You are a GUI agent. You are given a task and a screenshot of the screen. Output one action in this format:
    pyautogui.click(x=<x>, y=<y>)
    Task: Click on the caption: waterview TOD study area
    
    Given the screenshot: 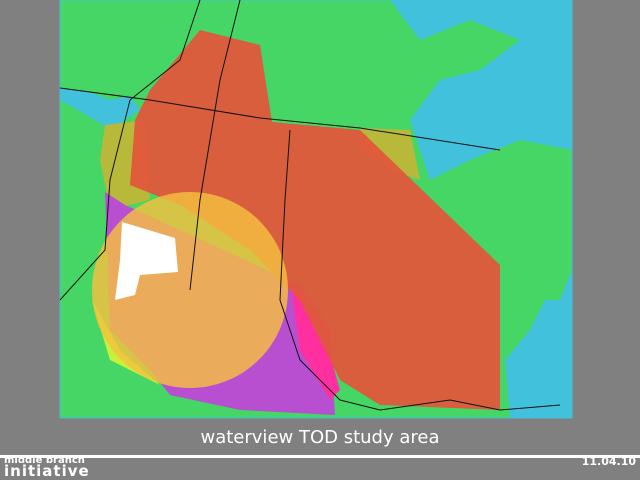 What is the action you would take?
    pyautogui.click(x=320, y=437)
    